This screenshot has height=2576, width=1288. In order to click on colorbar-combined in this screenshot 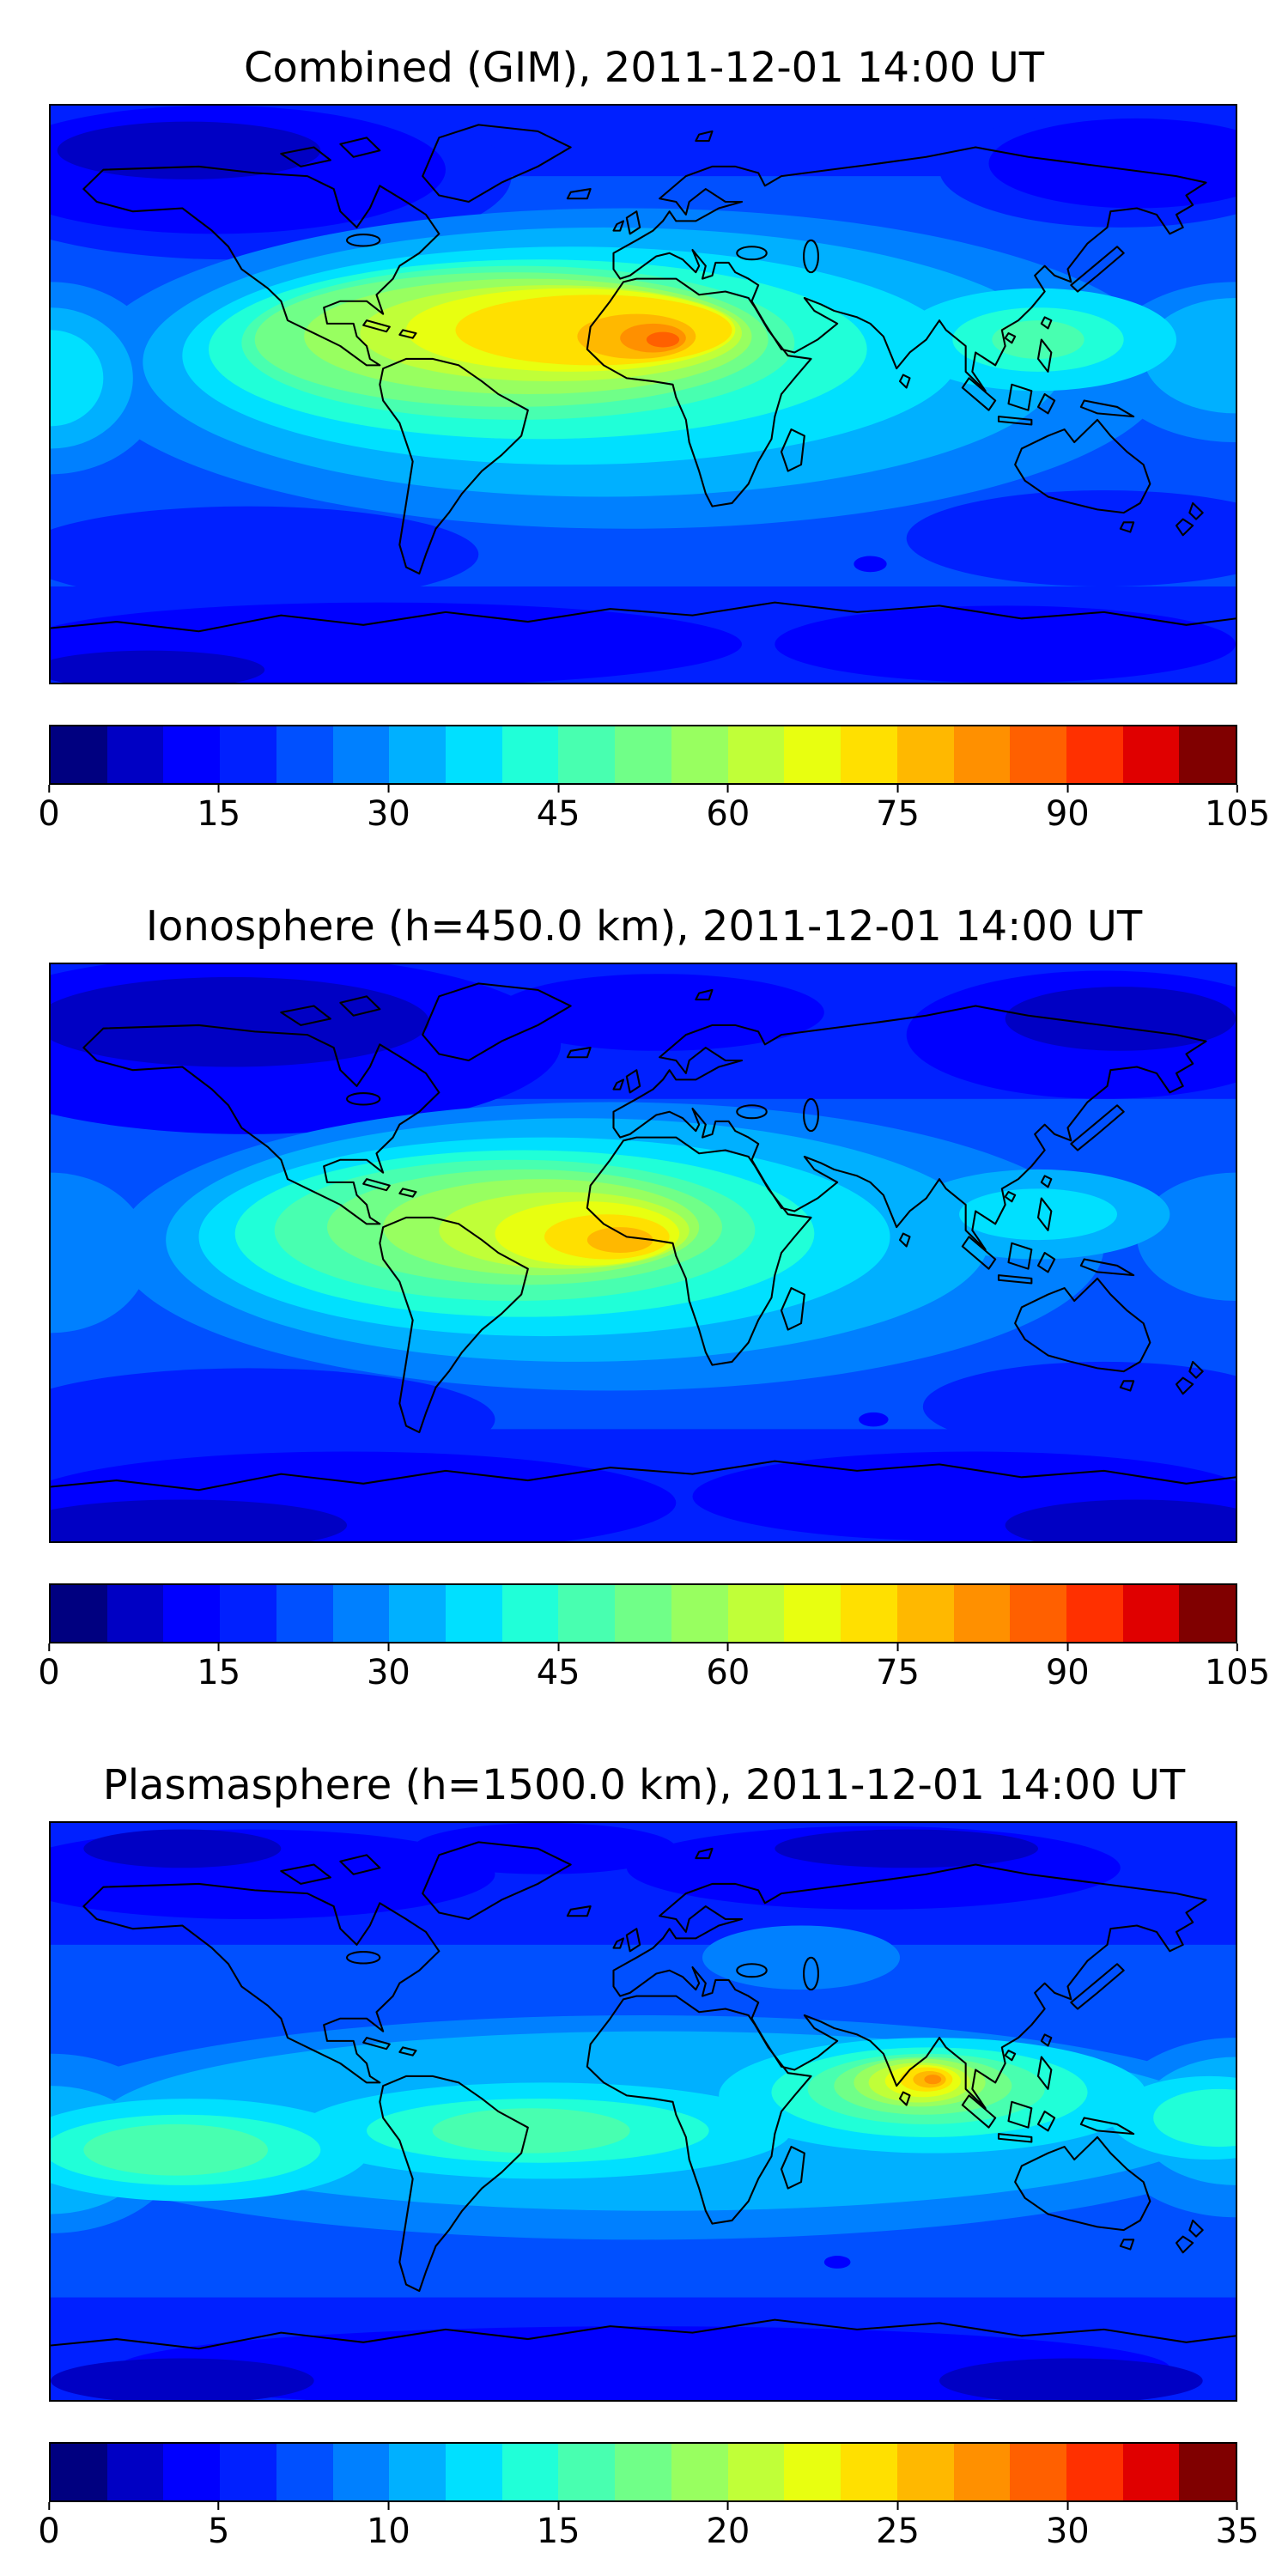, I will do `click(643, 755)`.